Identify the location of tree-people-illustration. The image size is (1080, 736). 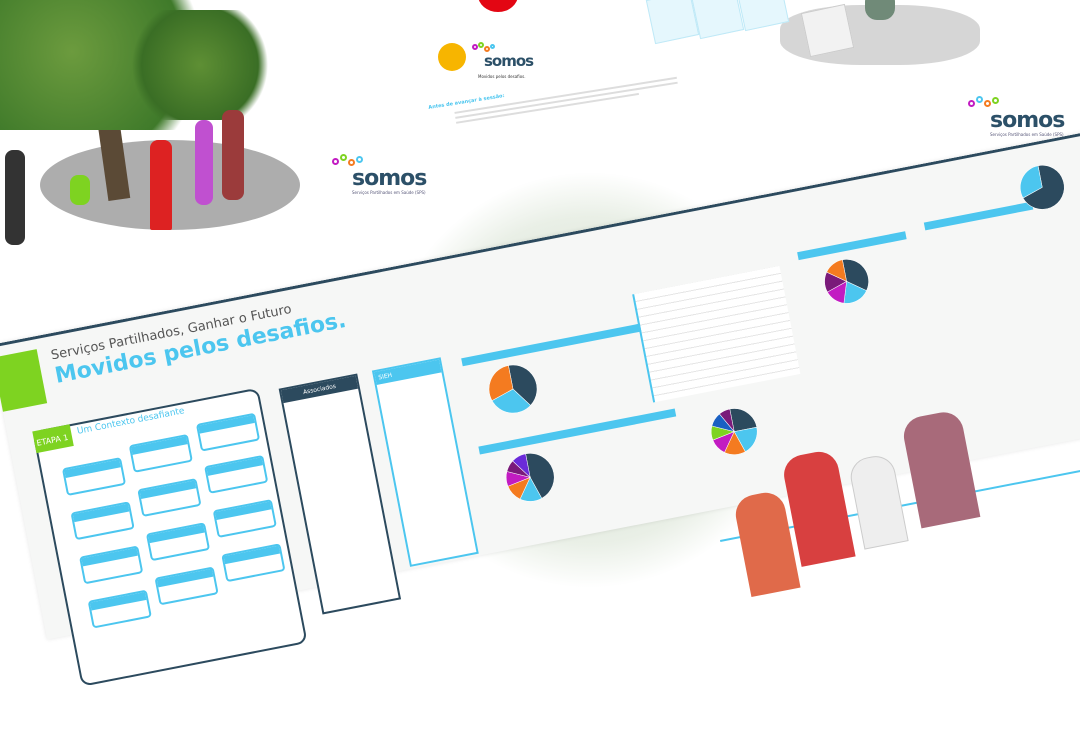
(150, 130).